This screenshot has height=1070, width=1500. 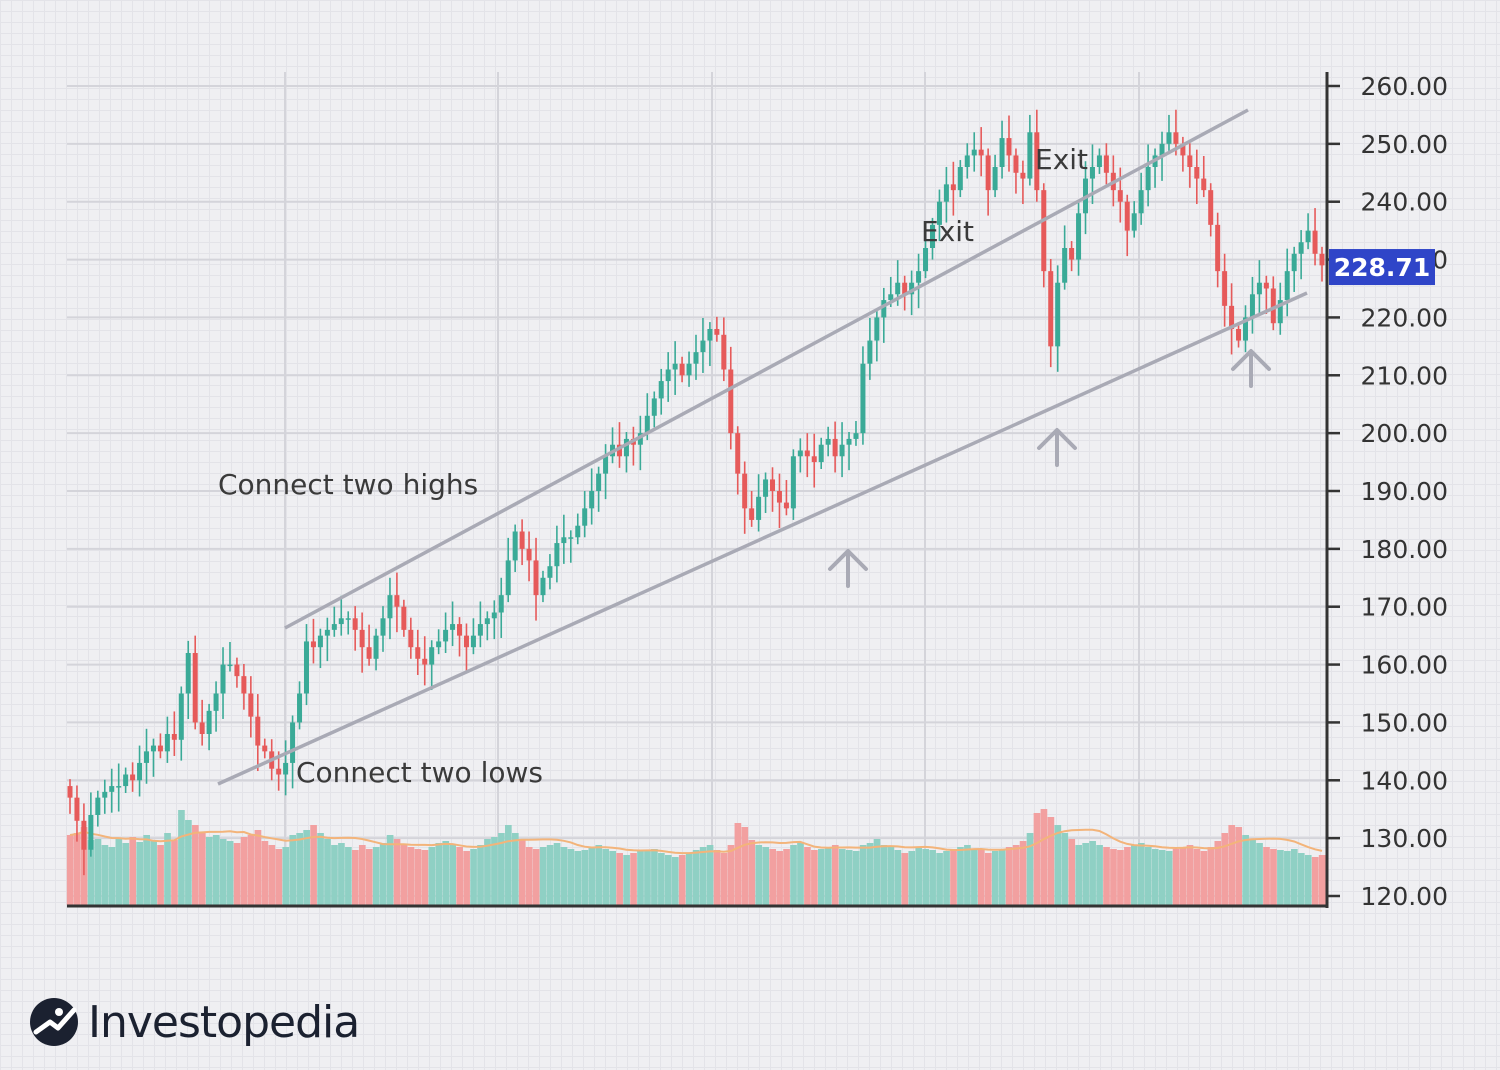 What do you see at coordinates (696, 857) in the screenshot?
I see `volume-bars` at bounding box center [696, 857].